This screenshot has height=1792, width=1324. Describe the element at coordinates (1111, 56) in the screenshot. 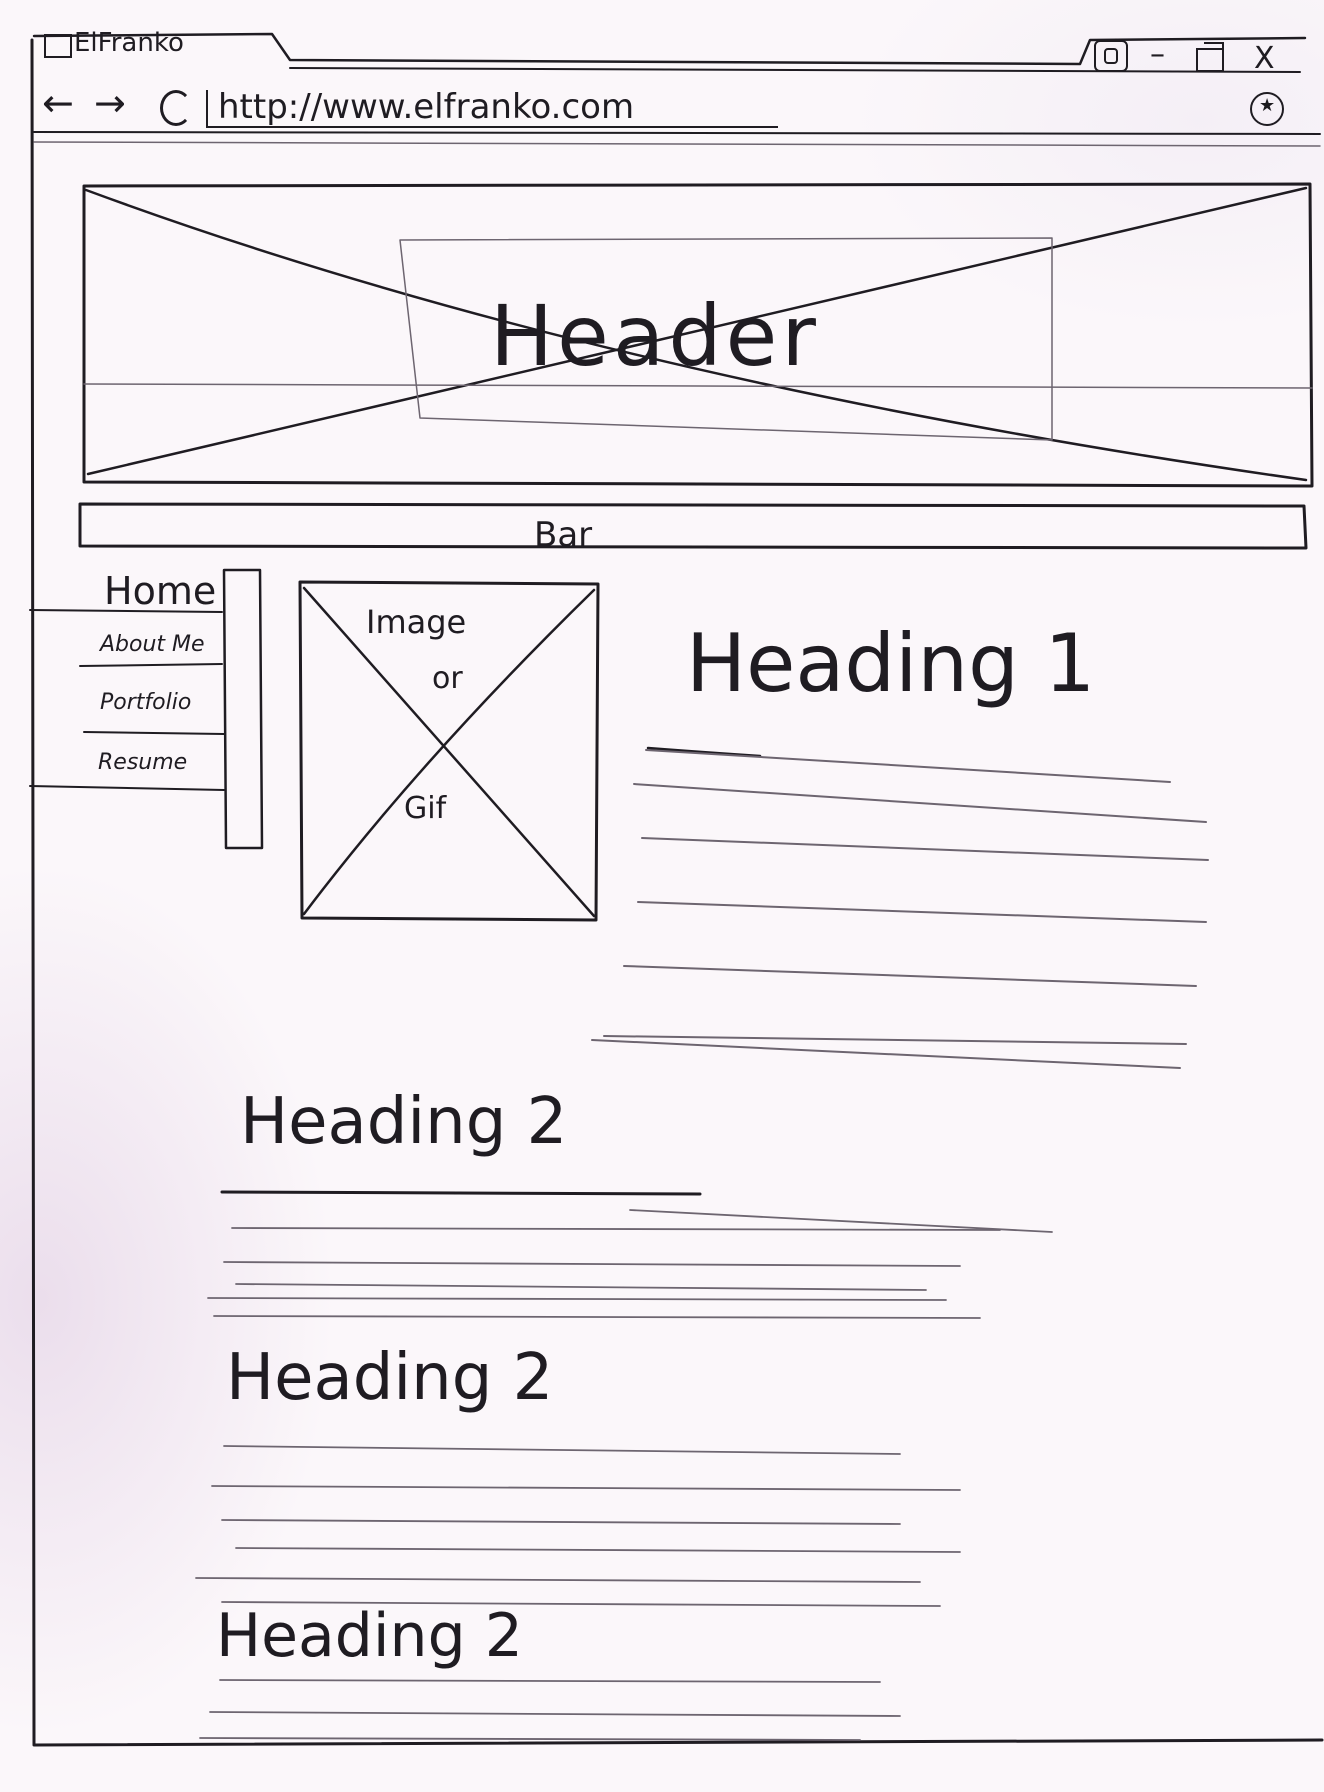

I see `account-icon` at that location.